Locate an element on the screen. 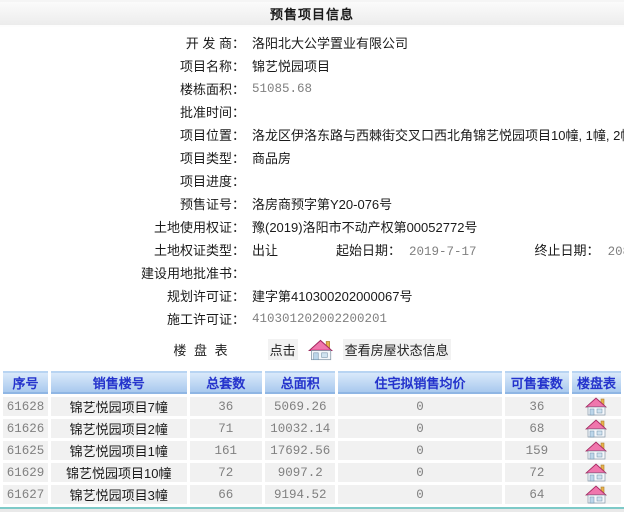 This screenshot has width=624, height=512. cell-total-units: 161 is located at coordinates (226, 450).